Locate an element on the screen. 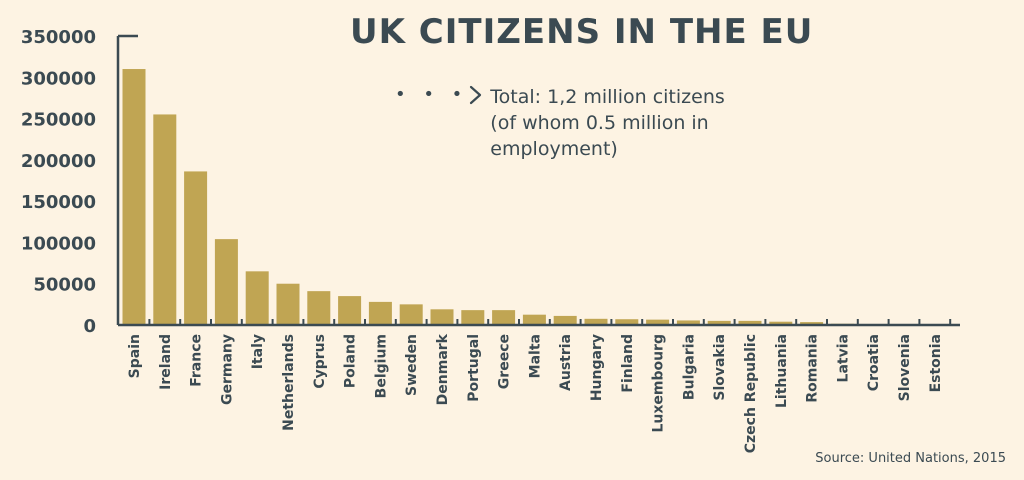  bar-france is located at coordinates (196, 248).